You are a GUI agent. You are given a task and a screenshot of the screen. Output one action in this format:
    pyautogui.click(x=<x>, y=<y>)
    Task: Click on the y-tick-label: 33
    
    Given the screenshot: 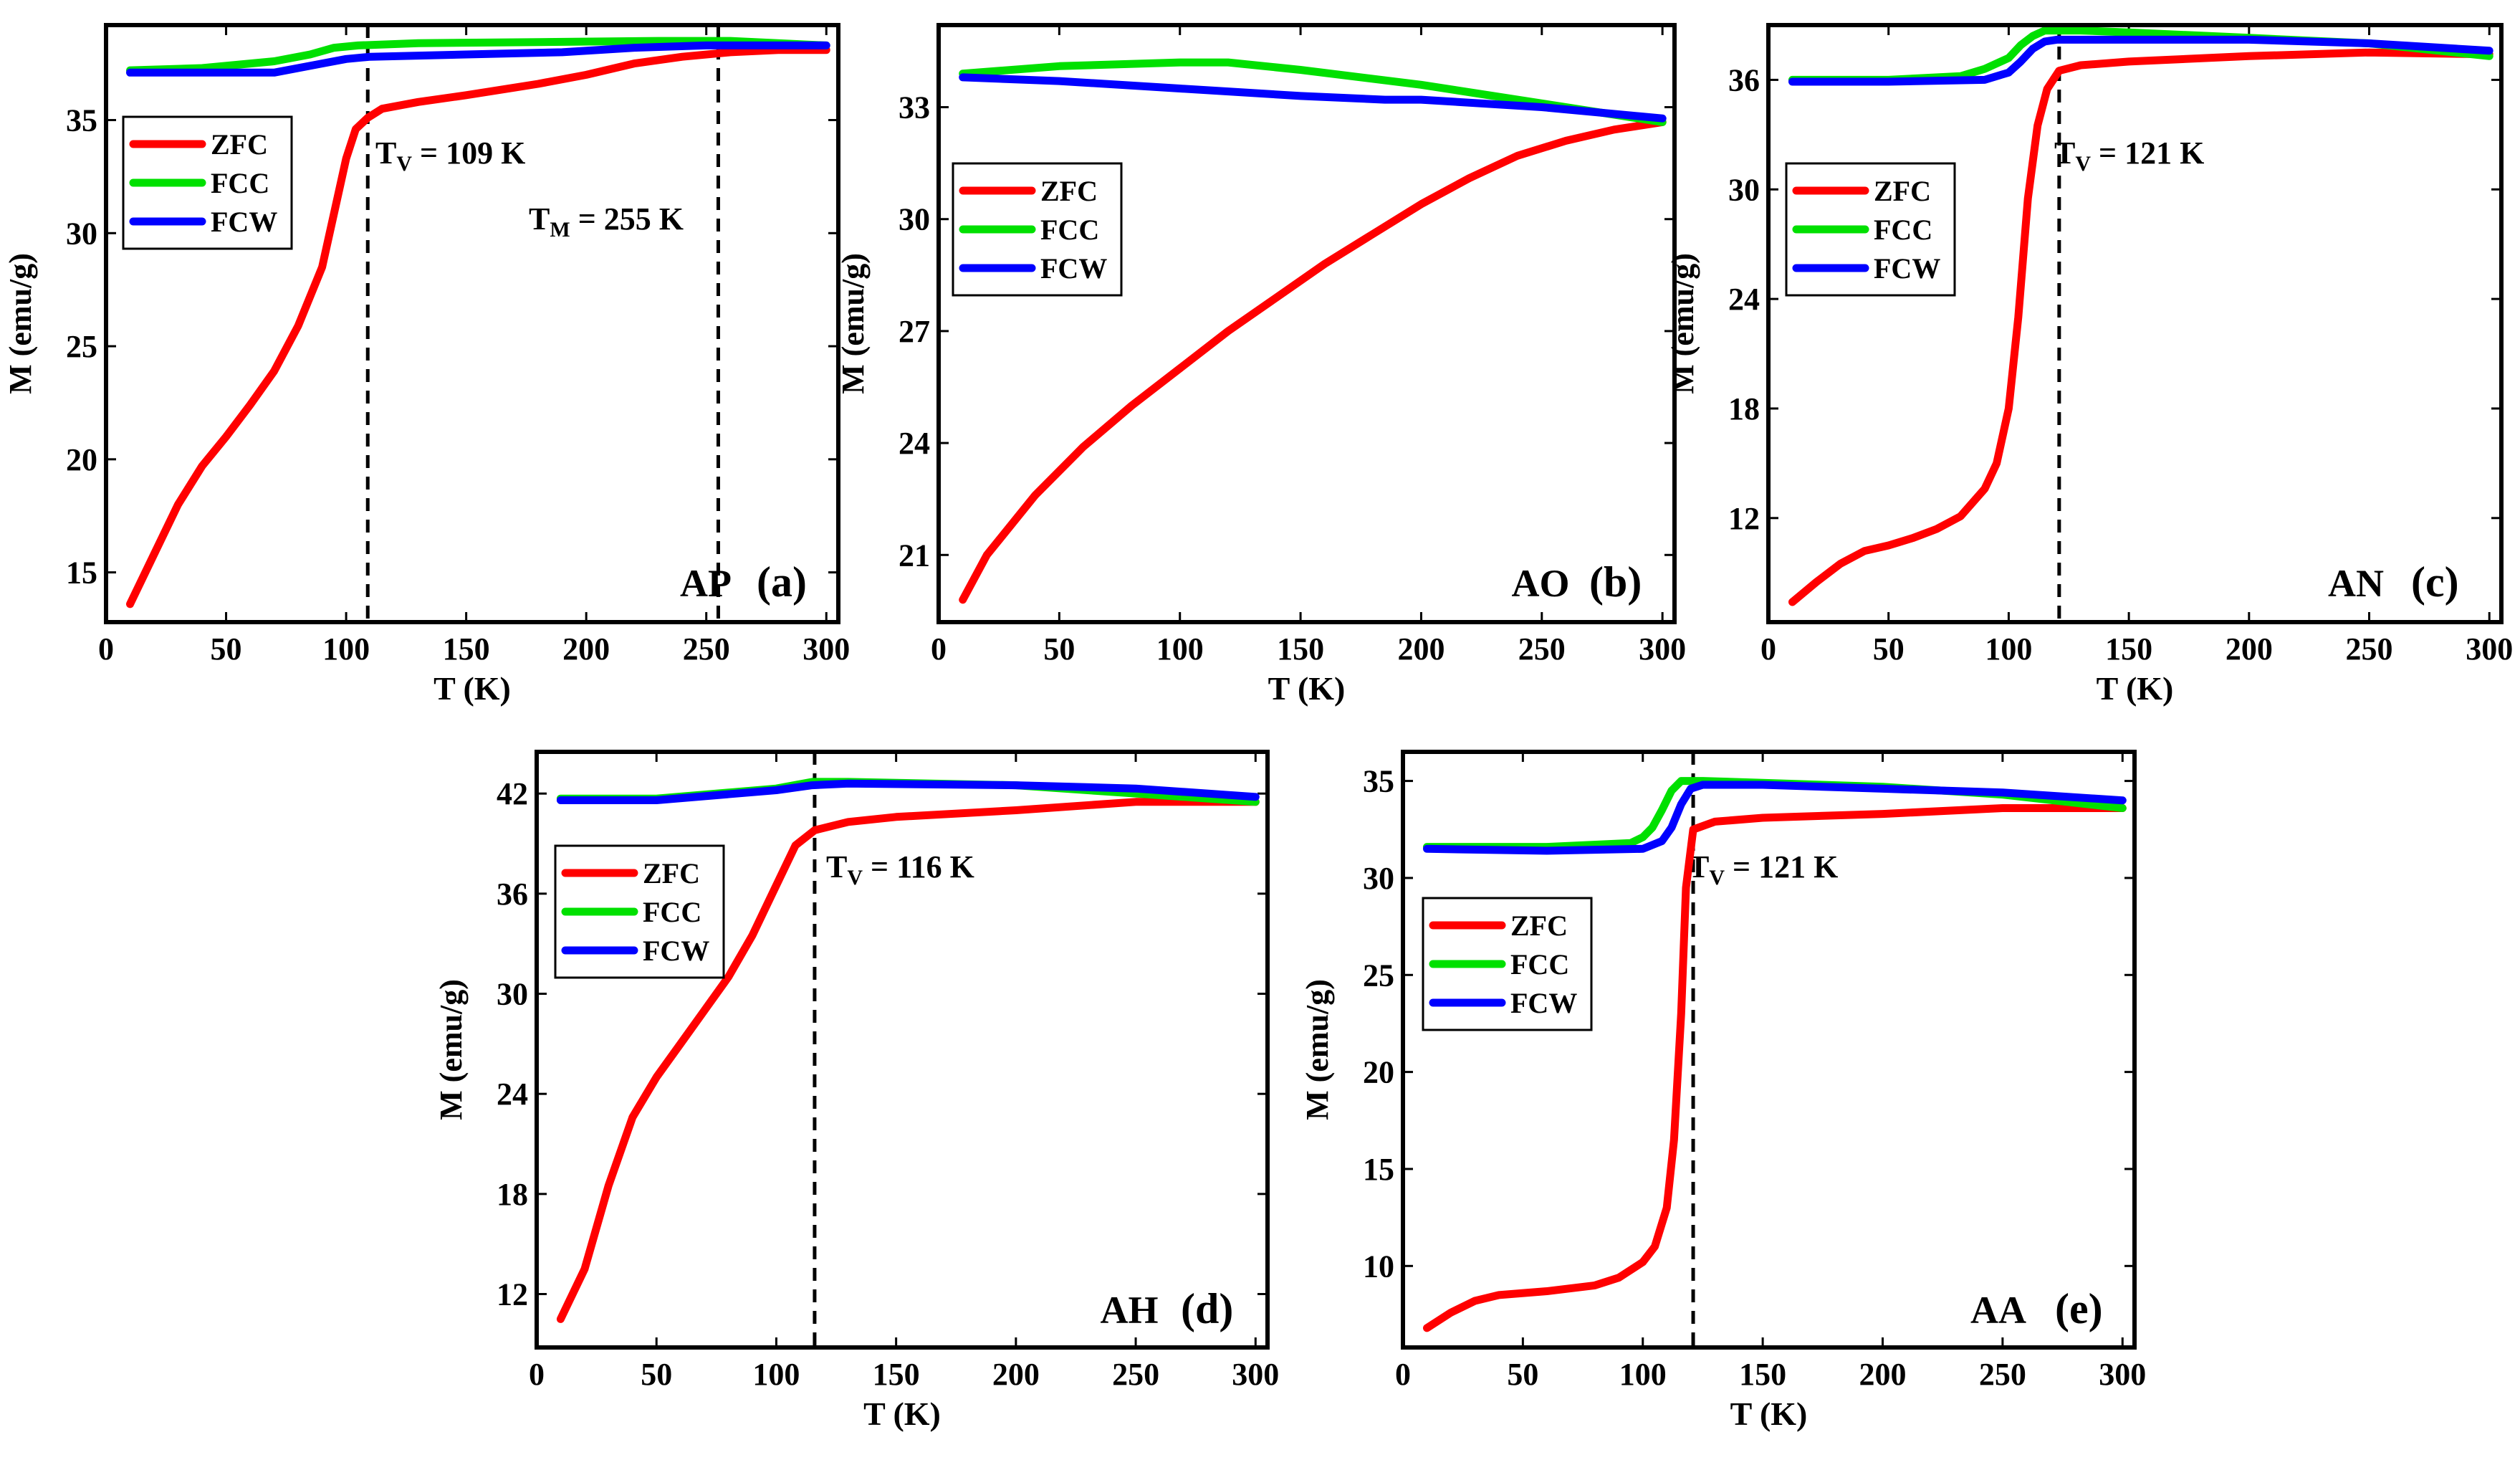 What is the action you would take?
    pyautogui.click(x=914, y=107)
    